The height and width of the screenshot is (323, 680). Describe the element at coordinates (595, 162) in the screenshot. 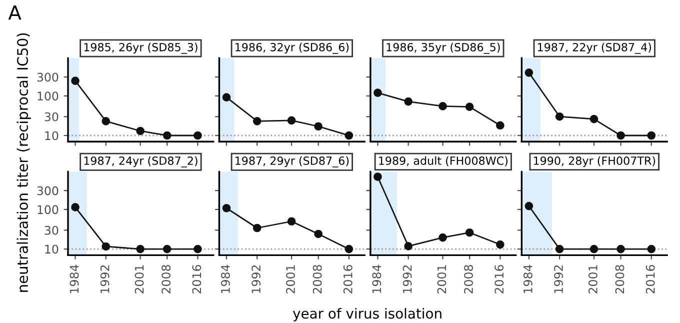

I see `chart-title: 1990, 28yr (FH007TR)` at that location.